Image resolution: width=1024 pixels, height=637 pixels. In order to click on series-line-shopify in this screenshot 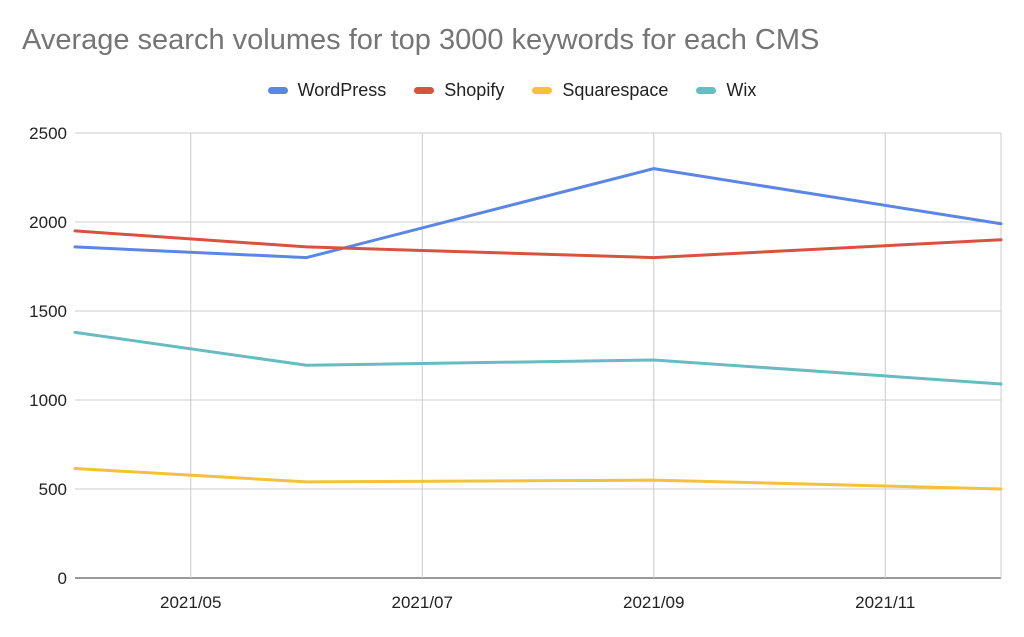, I will do `click(538, 244)`.